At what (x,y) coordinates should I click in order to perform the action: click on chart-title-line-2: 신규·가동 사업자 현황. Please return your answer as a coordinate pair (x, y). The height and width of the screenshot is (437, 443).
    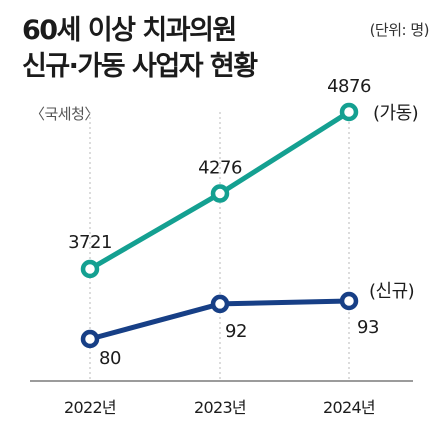
    Looking at the image, I should click on (140, 66).